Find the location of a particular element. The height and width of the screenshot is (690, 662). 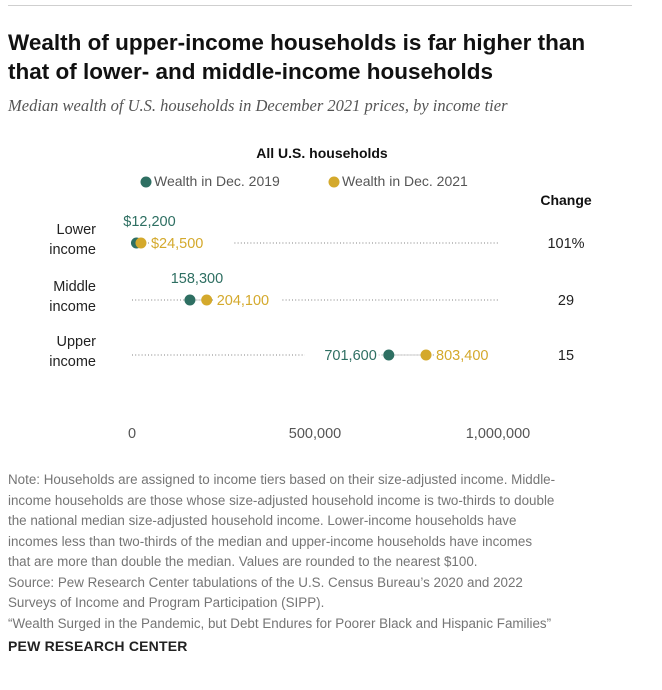

top-rule is located at coordinates (320, 5).